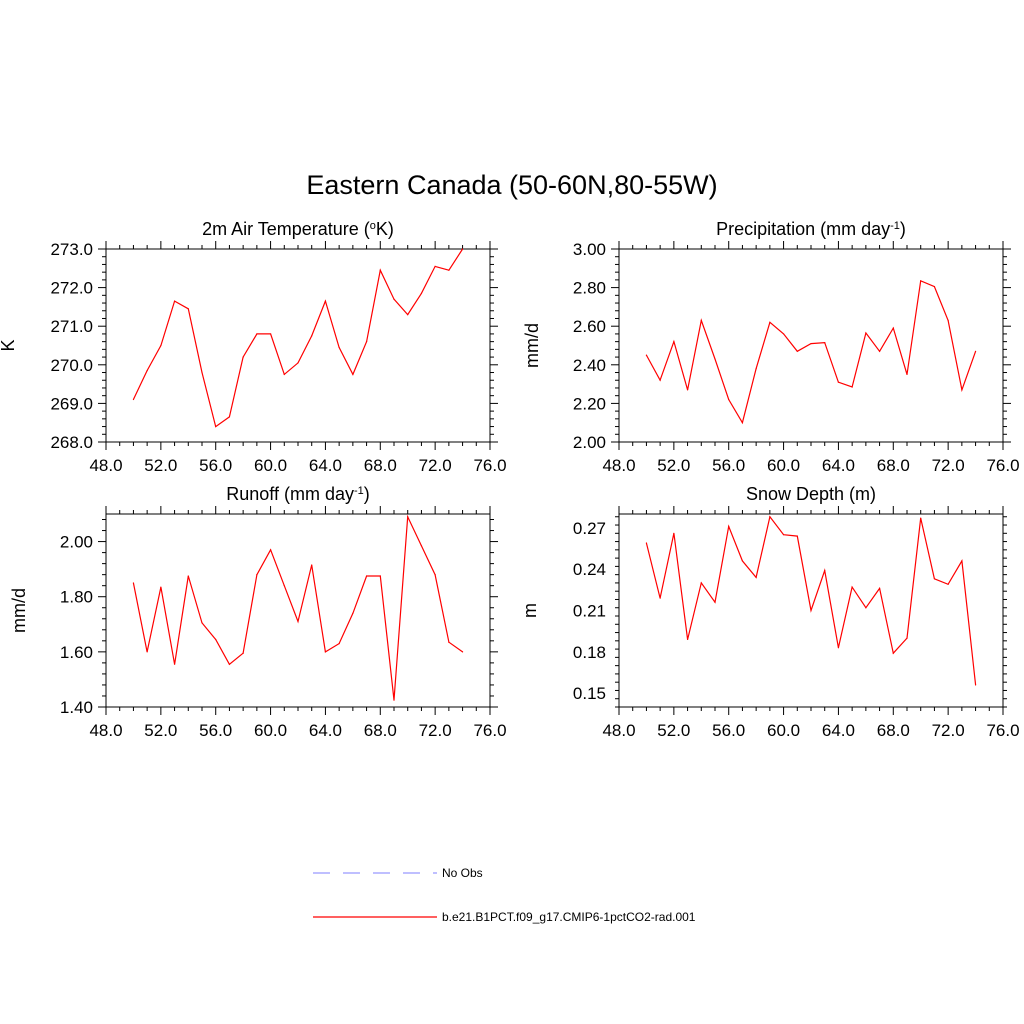 This screenshot has width=1024, height=1024. Describe the element at coordinates (589, 288) in the screenshot. I see `y-tick-label: 2.80` at that location.